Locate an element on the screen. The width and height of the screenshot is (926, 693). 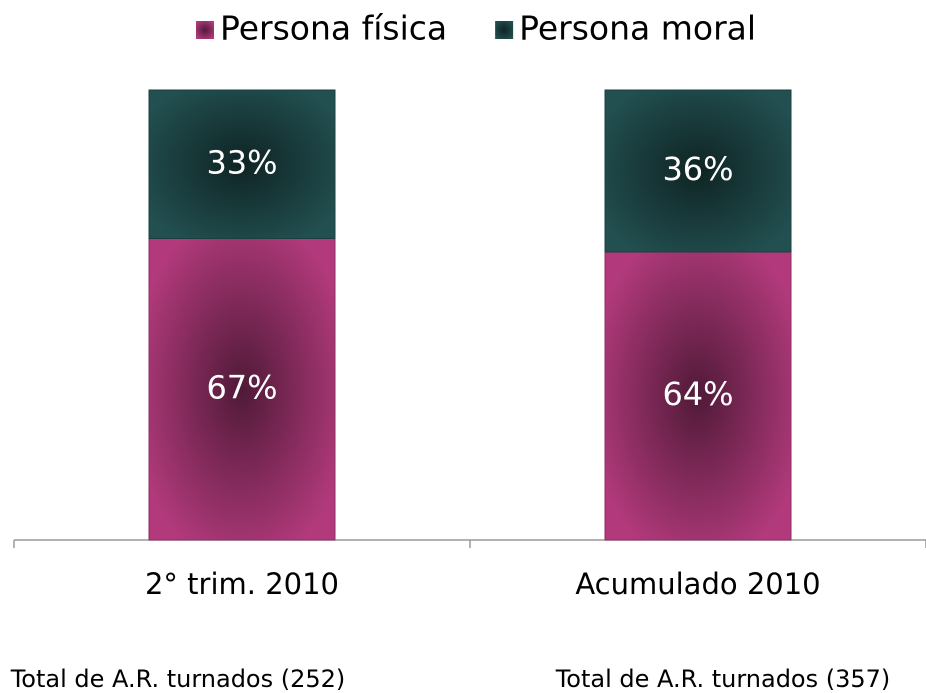
data-label: 64% is located at coordinates (697, 394).